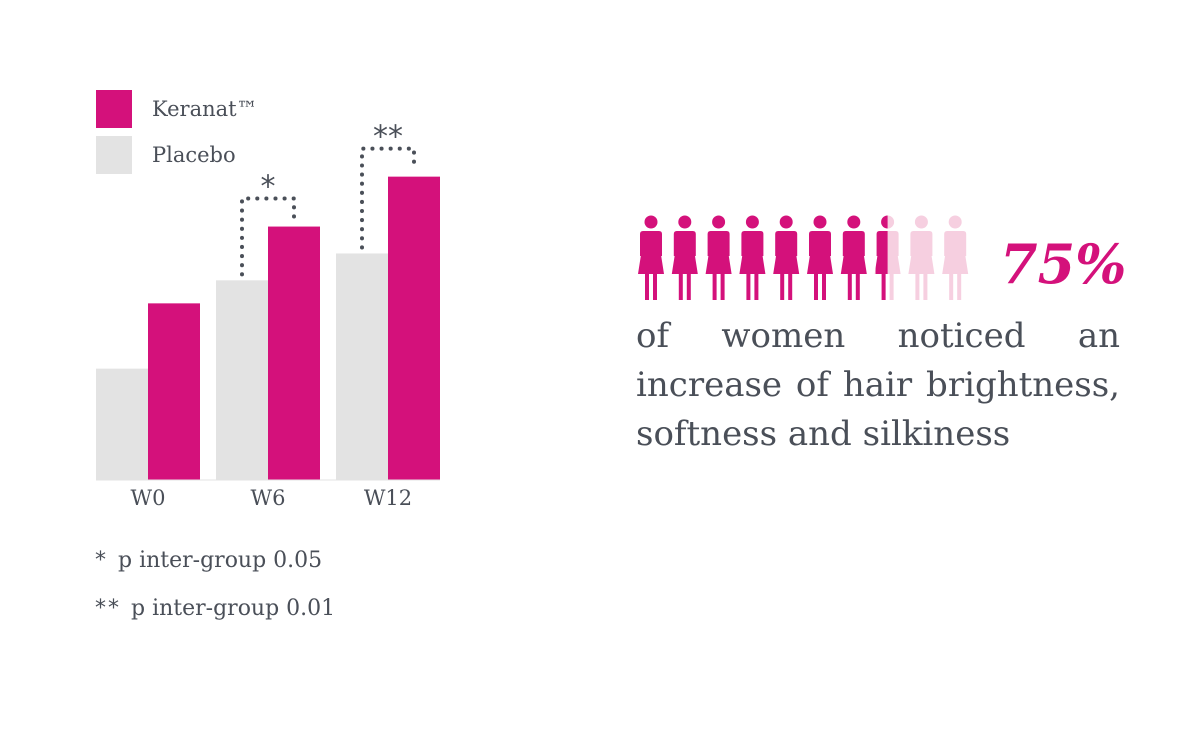 This screenshot has width=1182, height=740. I want to click on bar-placebo-w6, so click(242, 380).